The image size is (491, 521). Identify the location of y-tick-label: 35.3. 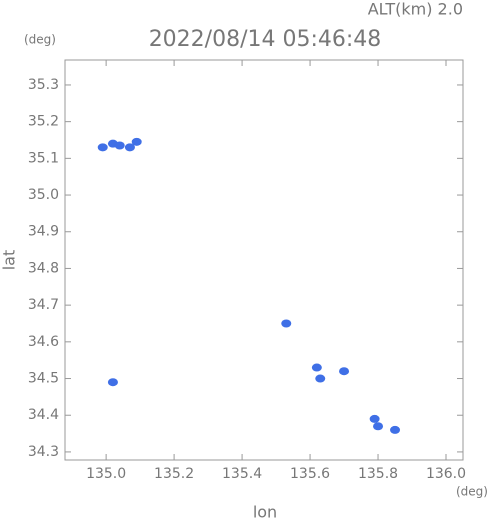
(43, 85).